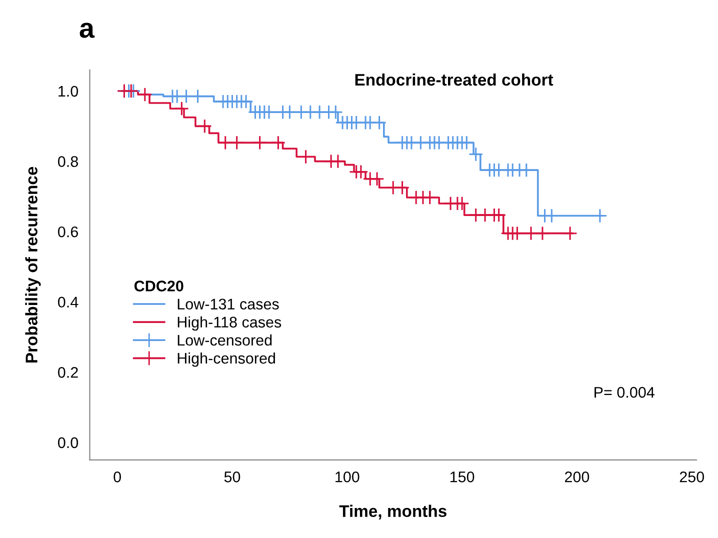 This screenshot has height=538, width=718. I want to click on y-tick-label: 0.2, so click(68, 372).